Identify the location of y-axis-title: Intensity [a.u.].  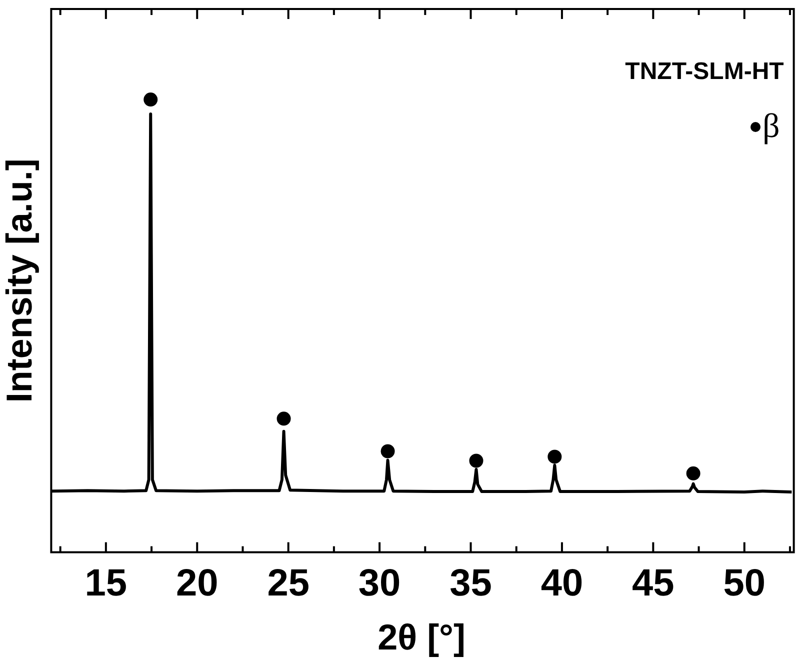
(20, 280).